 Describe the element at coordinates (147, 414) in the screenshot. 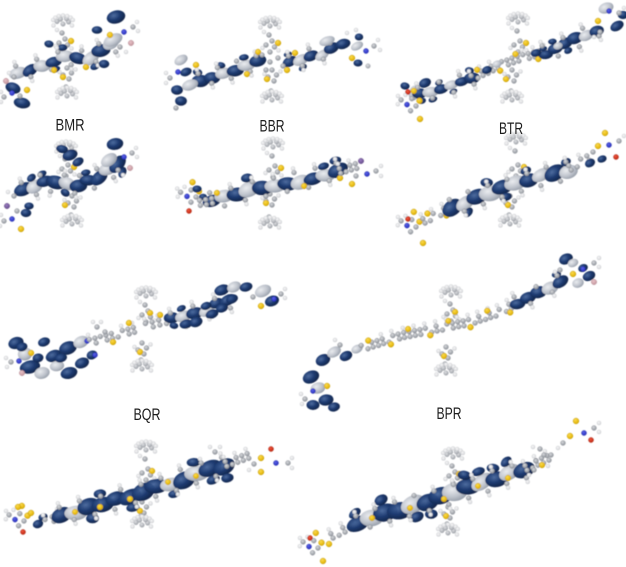

I see `svg-text: BQR` at that location.